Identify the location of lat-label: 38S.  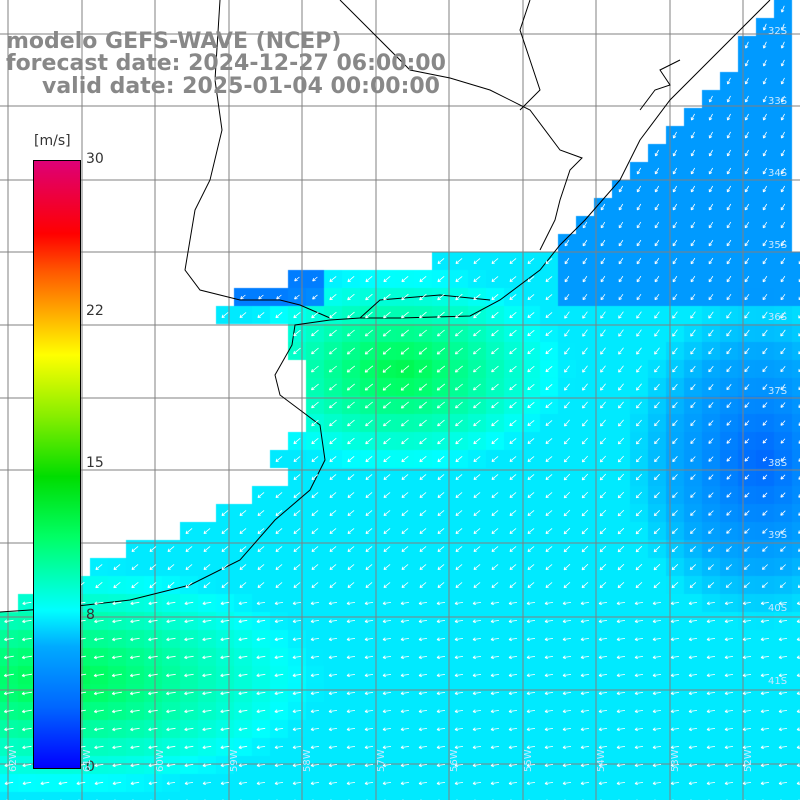
(778, 463).